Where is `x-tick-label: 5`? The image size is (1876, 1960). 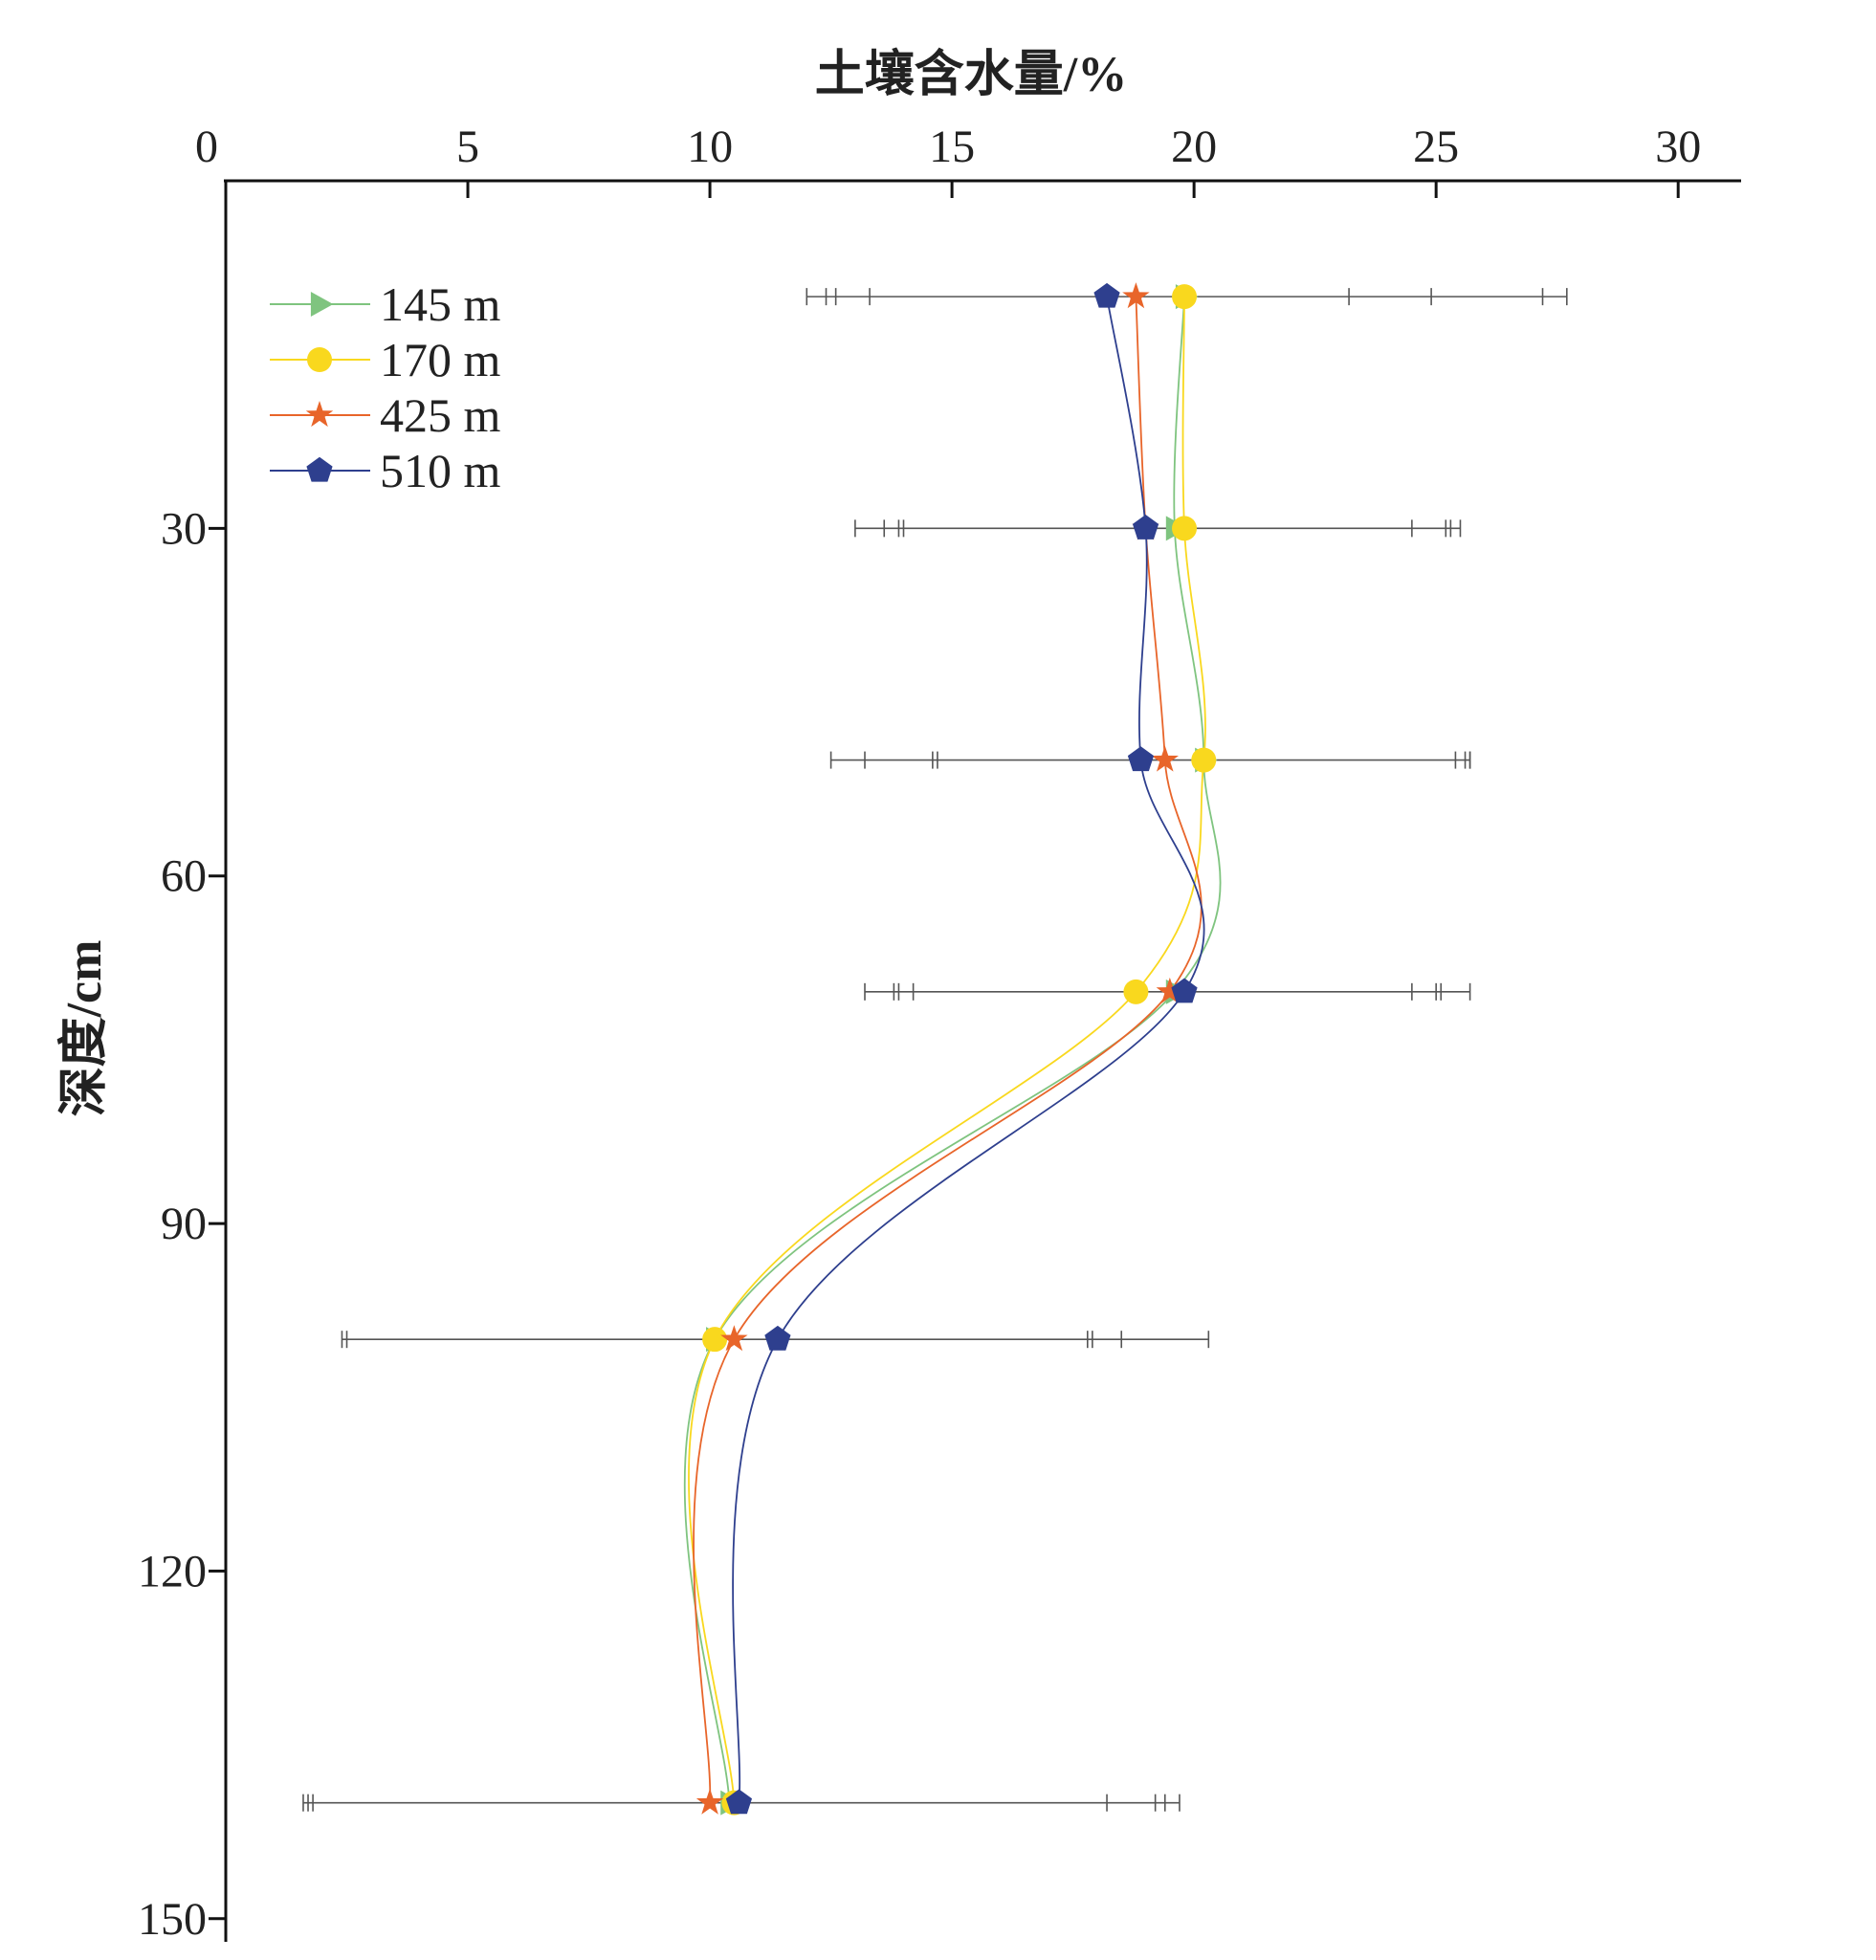 x-tick-label: 5 is located at coordinates (467, 146).